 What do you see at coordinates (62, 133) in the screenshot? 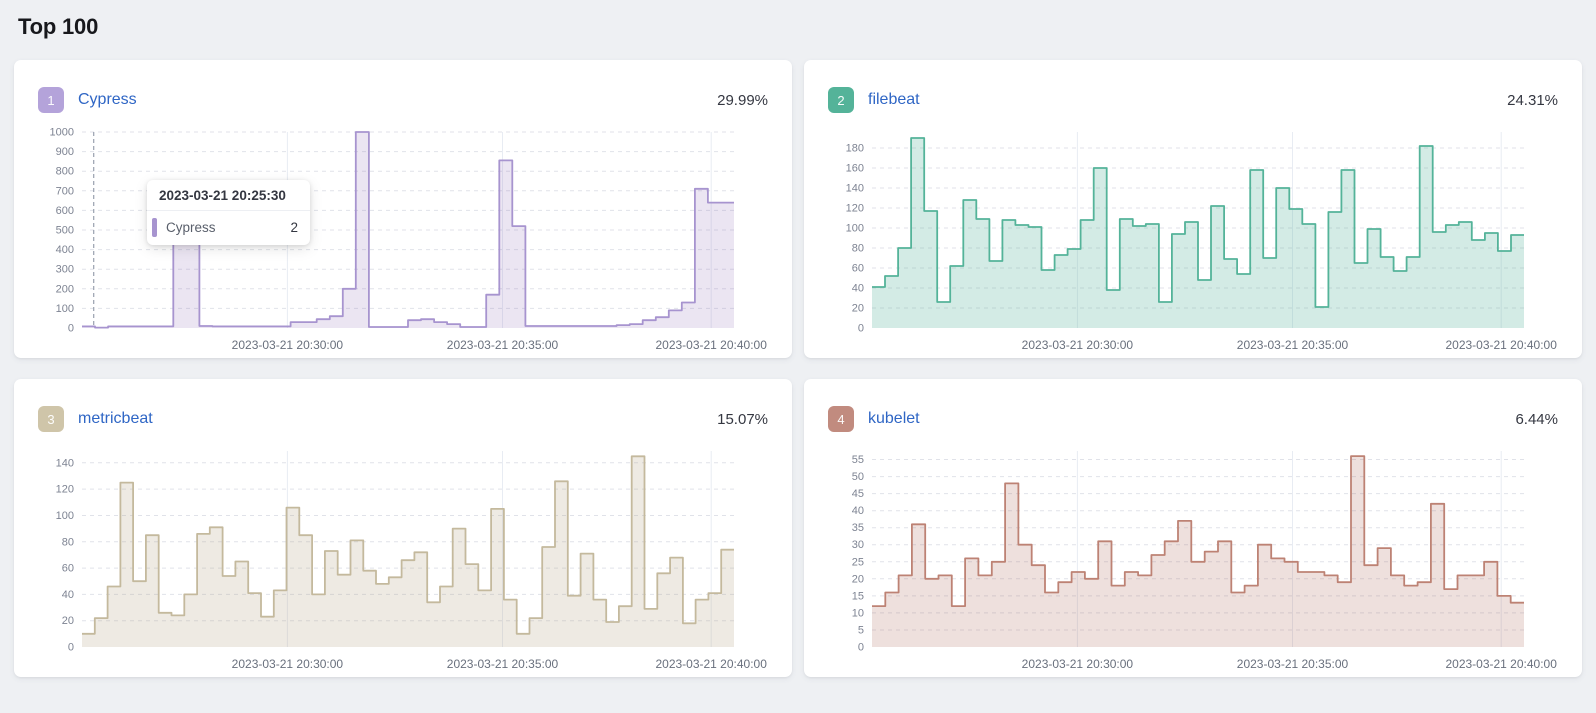
I see `svg-text: 1000` at bounding box center [62, 133].